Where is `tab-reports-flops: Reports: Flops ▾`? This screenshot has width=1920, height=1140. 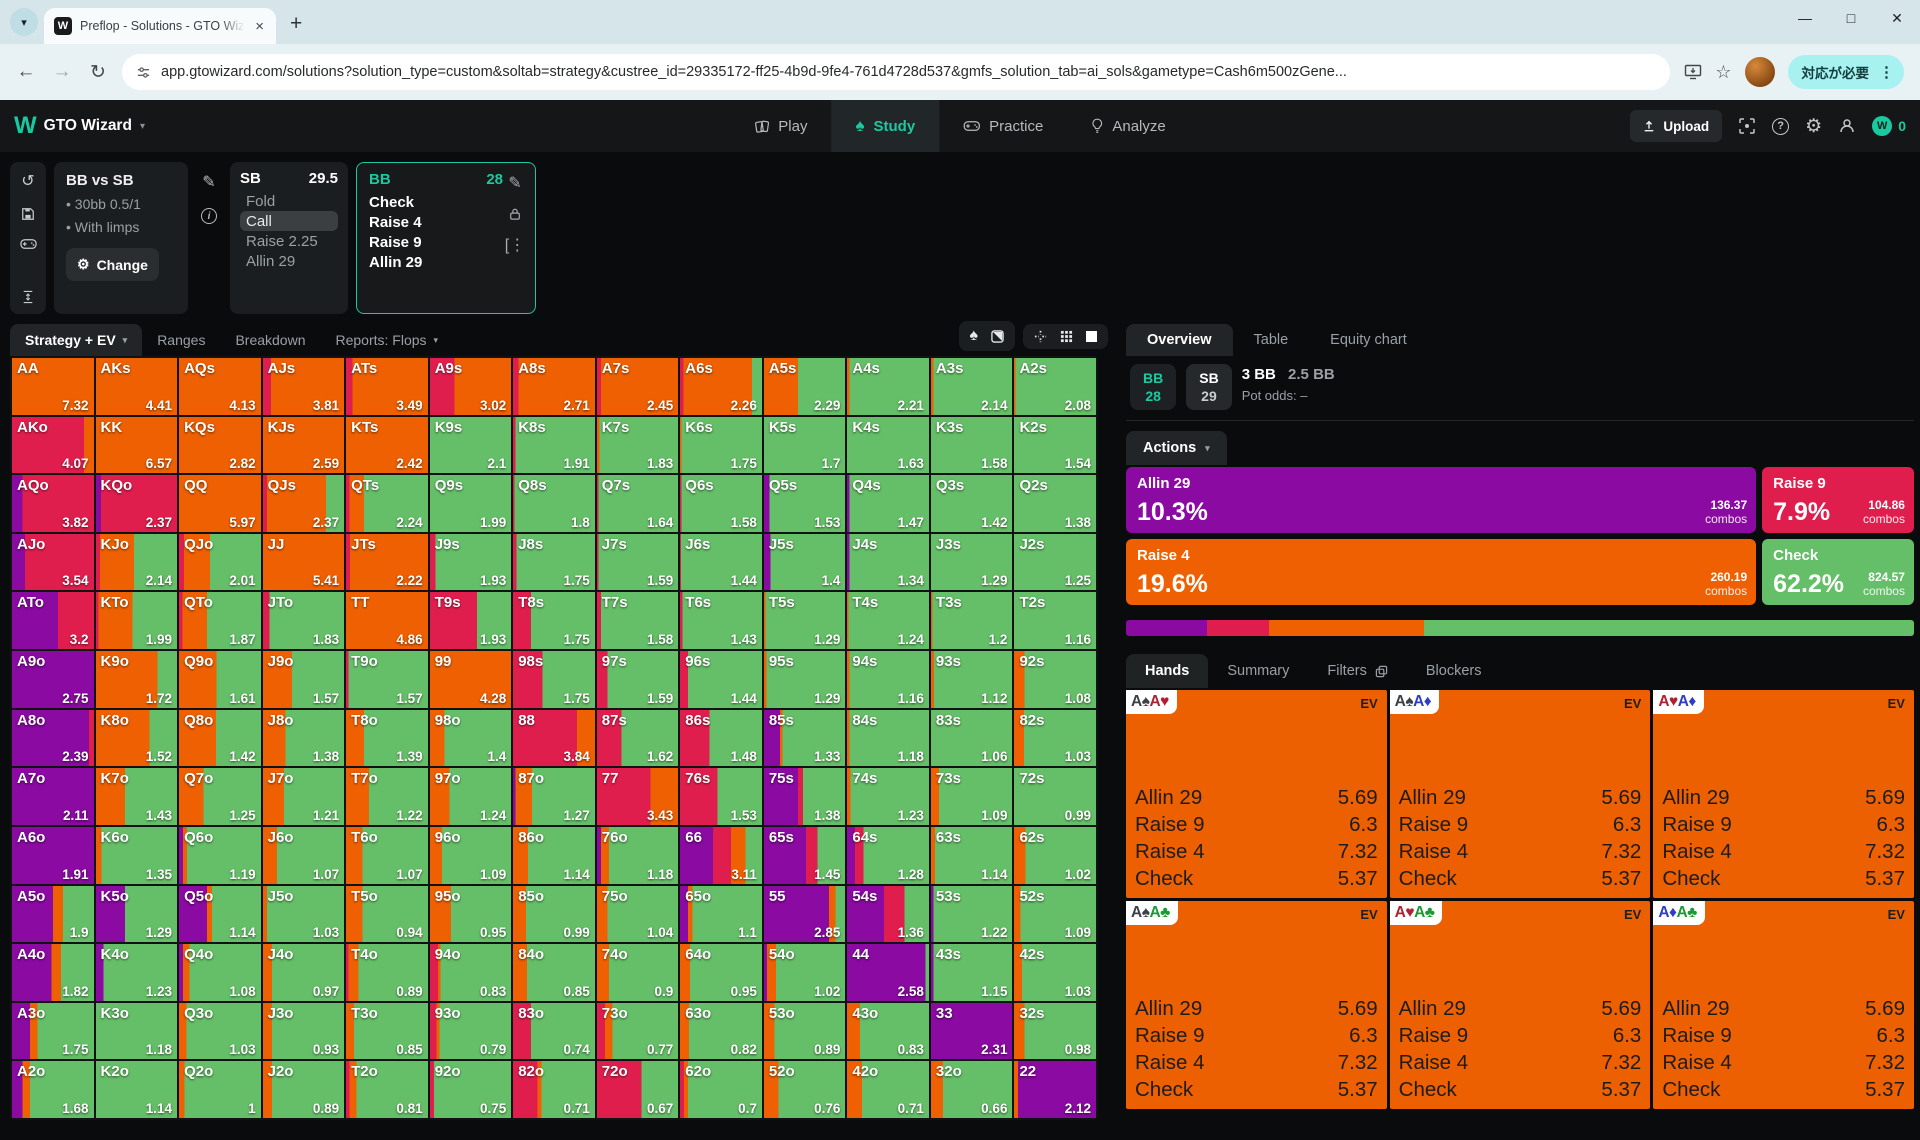
tab-reports-flops: Reports: Flops ▾ is located at coordinates (387, 340).